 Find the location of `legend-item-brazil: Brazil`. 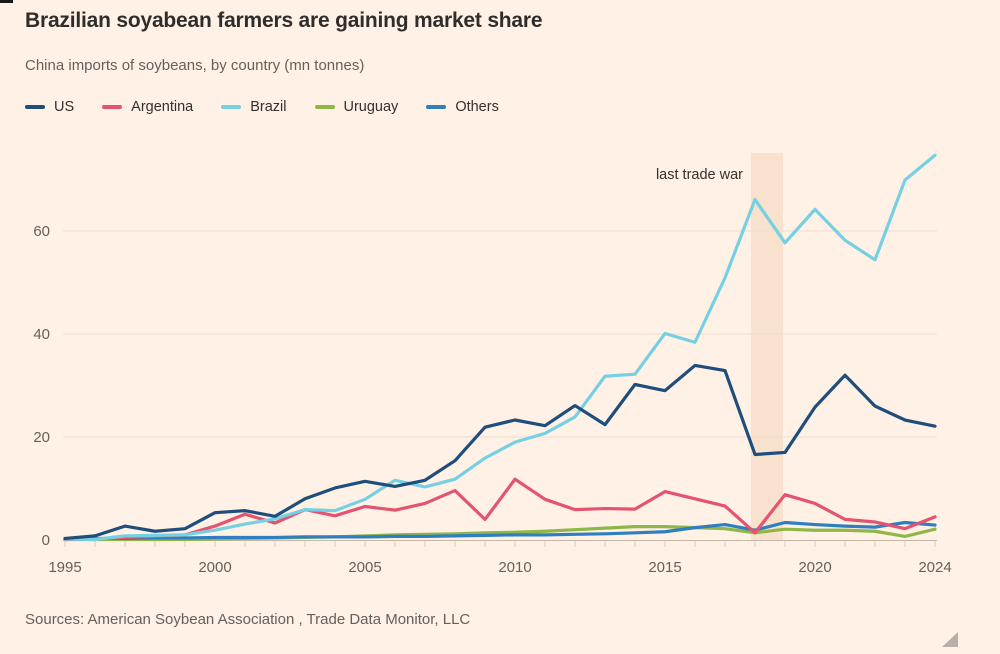

legend-item-brazil: Brazil is located at coordinates (254, 107).